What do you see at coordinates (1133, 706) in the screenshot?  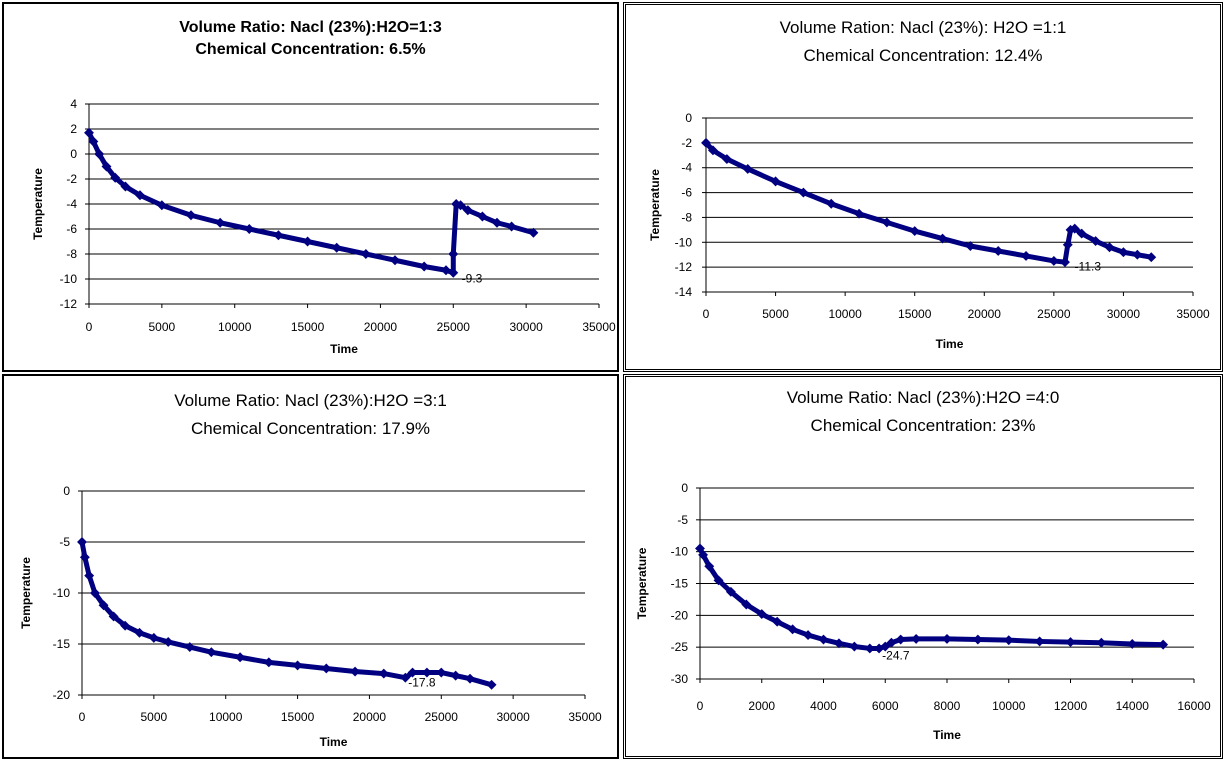 I see `x-tick-label: 14000` at bounding box center [1133, 706].